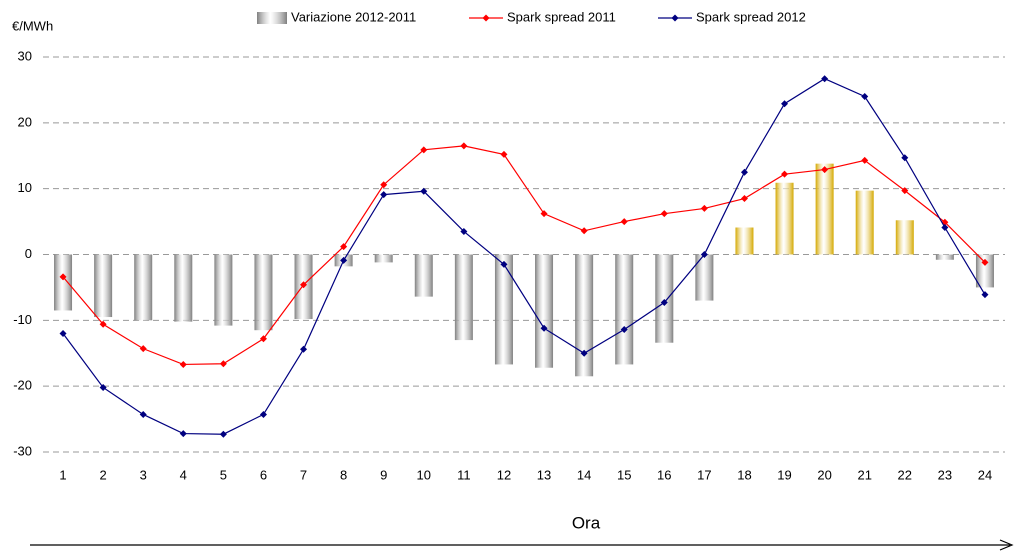  What do you see at coordinates (1006, 545) in the screenshot?
I see `x-arrow-head` at bounding box center [1006, 545].